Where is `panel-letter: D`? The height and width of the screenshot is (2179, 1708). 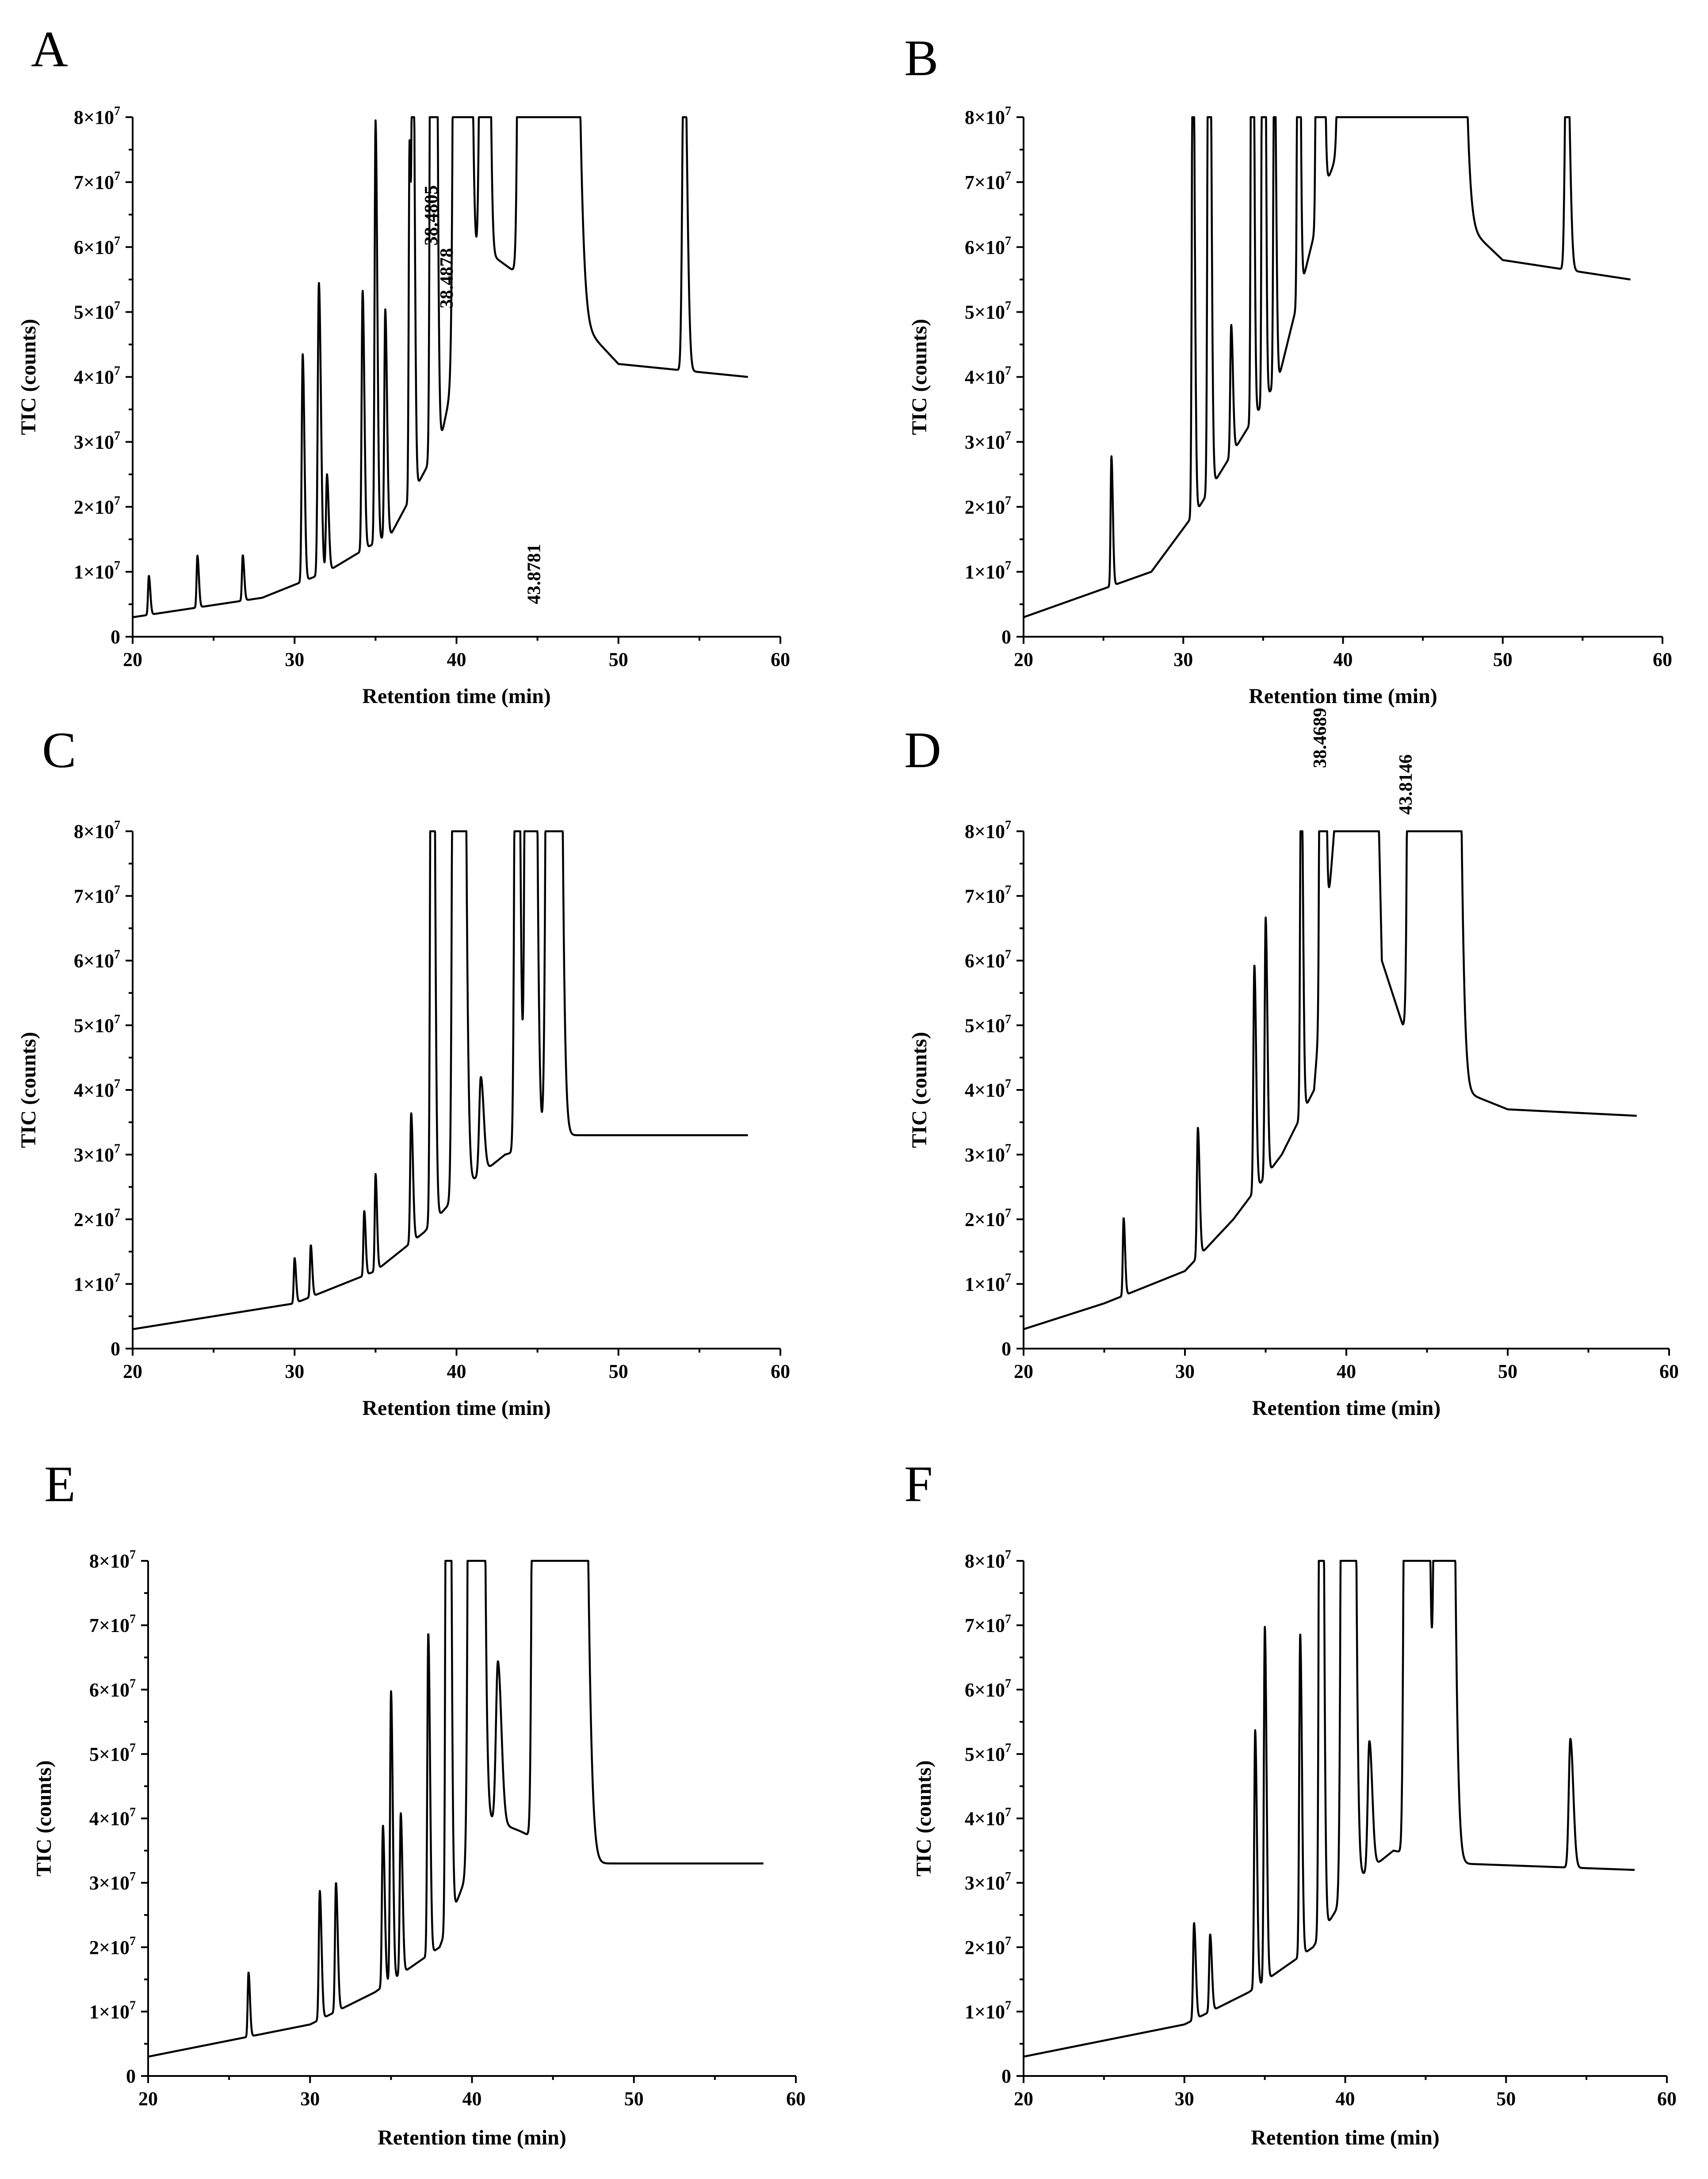 panel-letter: D is located at coordinates (922, 750).